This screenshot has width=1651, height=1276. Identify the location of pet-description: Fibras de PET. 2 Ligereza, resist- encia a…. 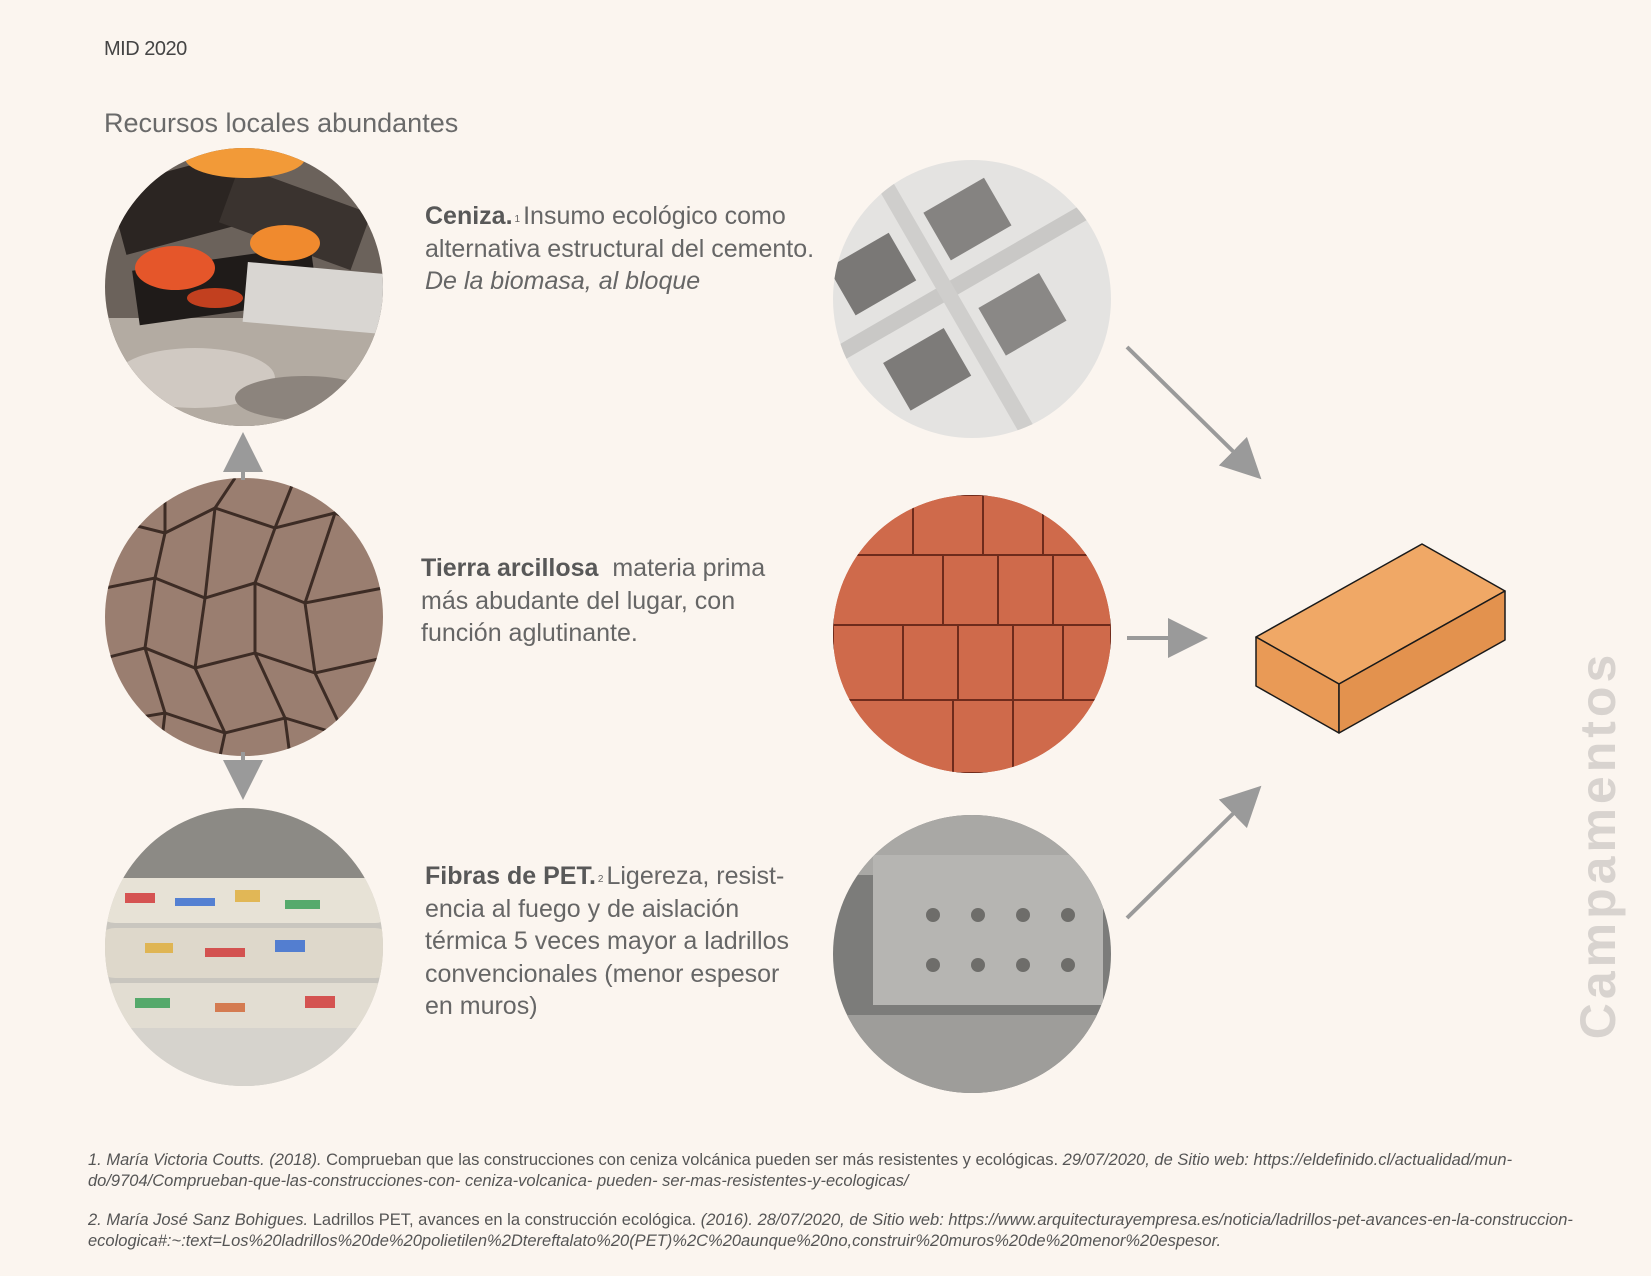
(610, 941).